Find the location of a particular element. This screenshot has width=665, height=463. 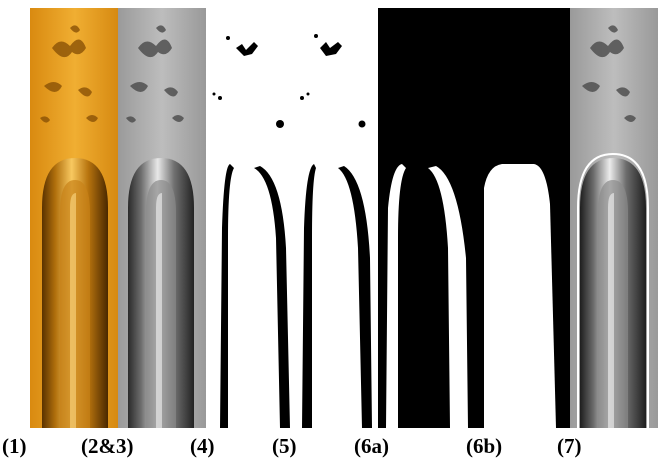

panel-4-threshold-image is located at coordinates (249, 218).